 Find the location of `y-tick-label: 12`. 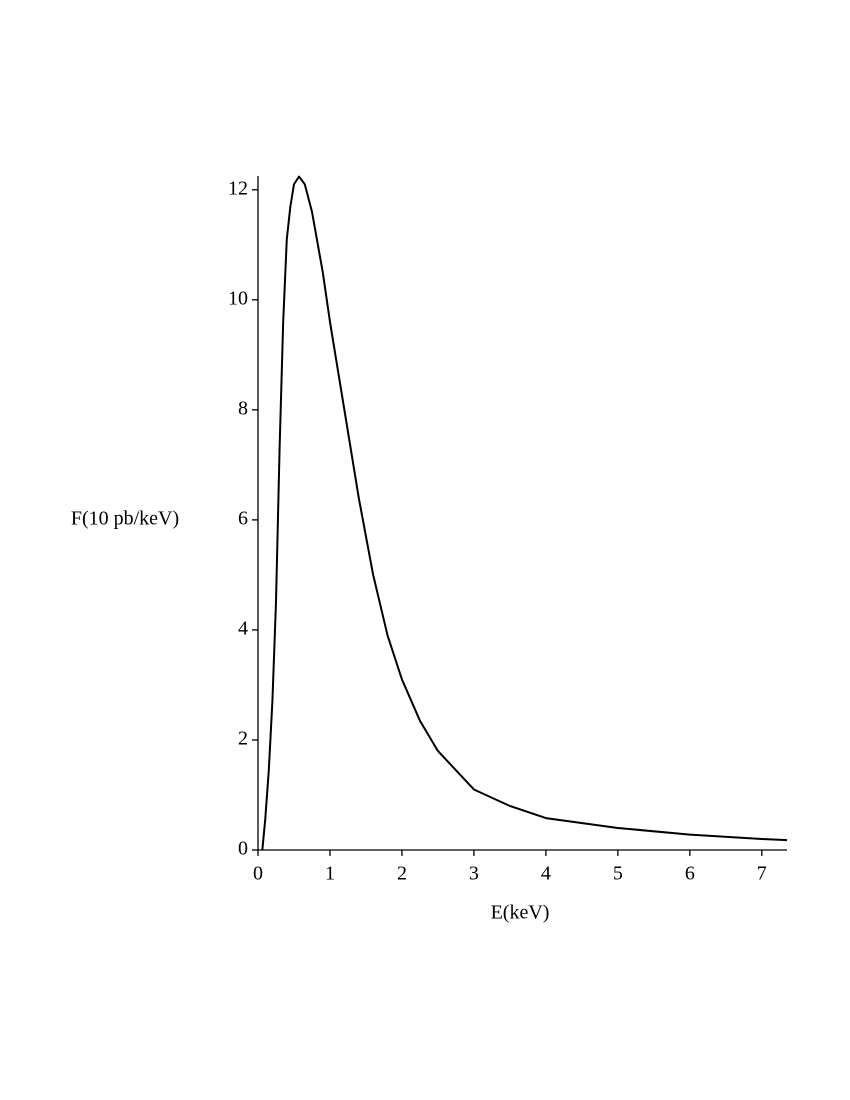

y-tick-label: 12 is located at coordinates (238, 188).